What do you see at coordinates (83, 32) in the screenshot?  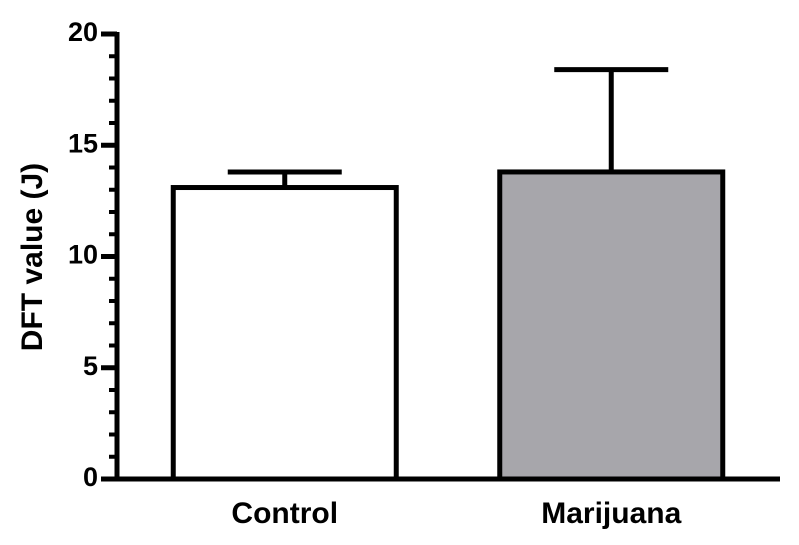 I see `y-tick-label: 20` at bounding box center [83, 32].